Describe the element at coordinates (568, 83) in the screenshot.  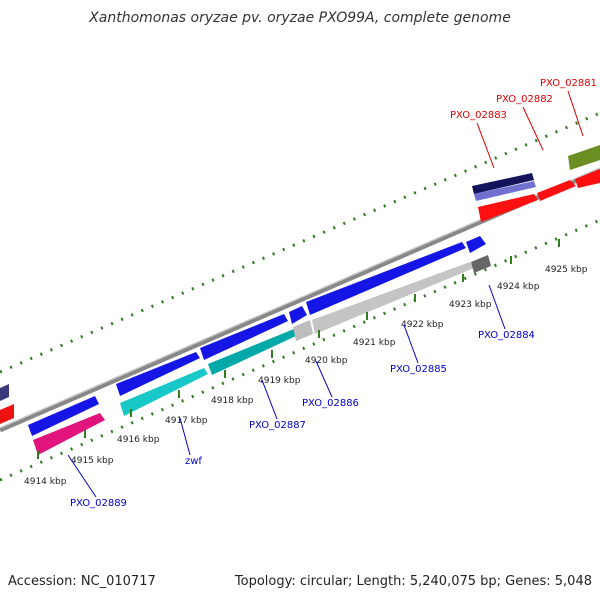
I see `gene-label: PXO_02881` at that location.